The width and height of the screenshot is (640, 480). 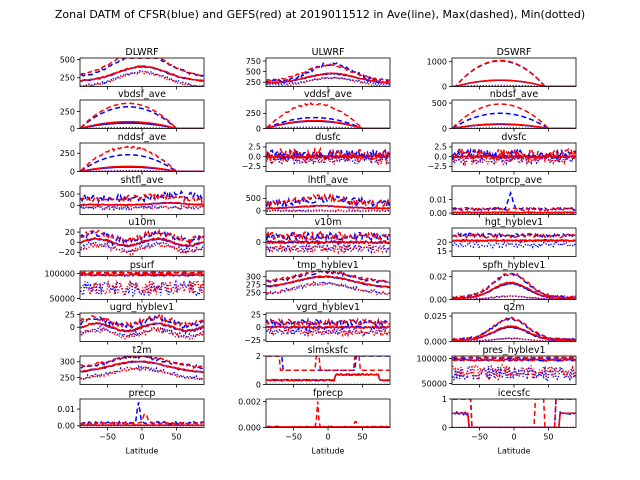 I want to click on subplot-v10m: v10m 0, so click(x=323, y=238).